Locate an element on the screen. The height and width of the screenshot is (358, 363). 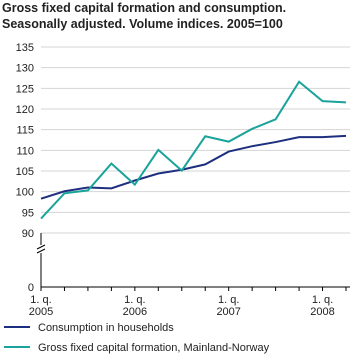
x-tick-label: 1. q. 2007 is located at coordinates (228, 306).